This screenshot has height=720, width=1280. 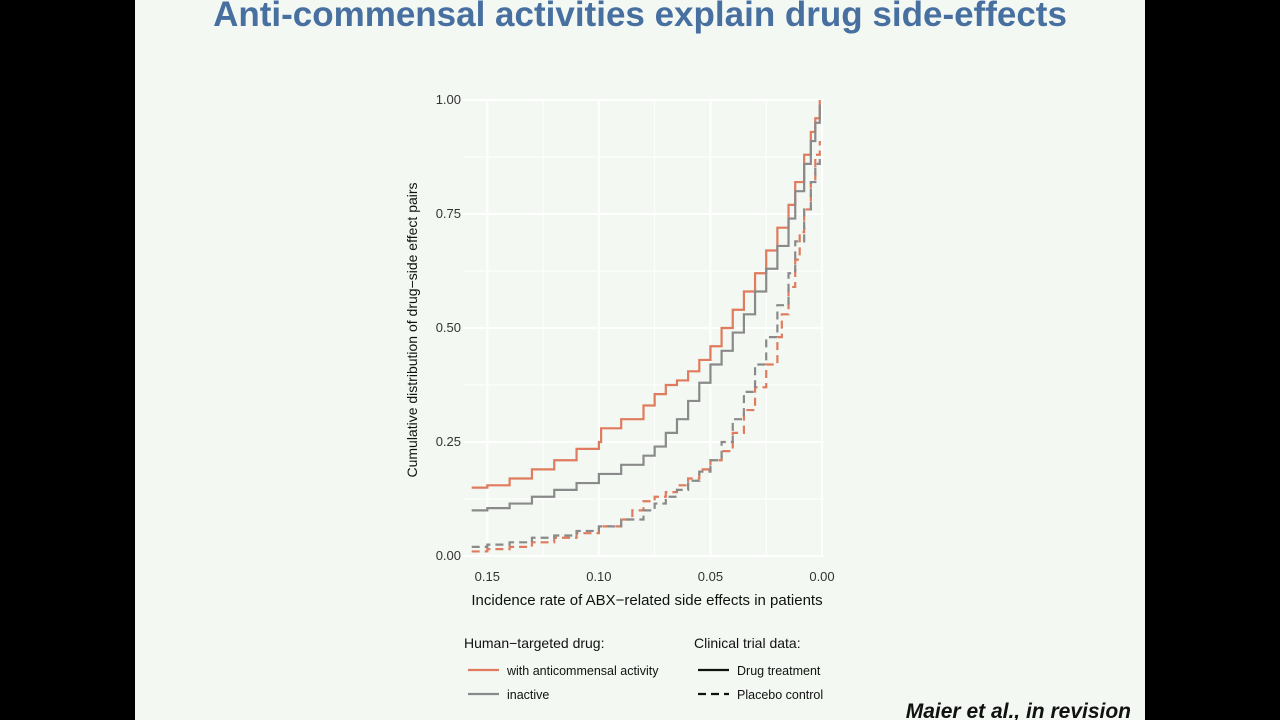 I want to click on x-tick-label: 0.05, so click(x=710, y=576).